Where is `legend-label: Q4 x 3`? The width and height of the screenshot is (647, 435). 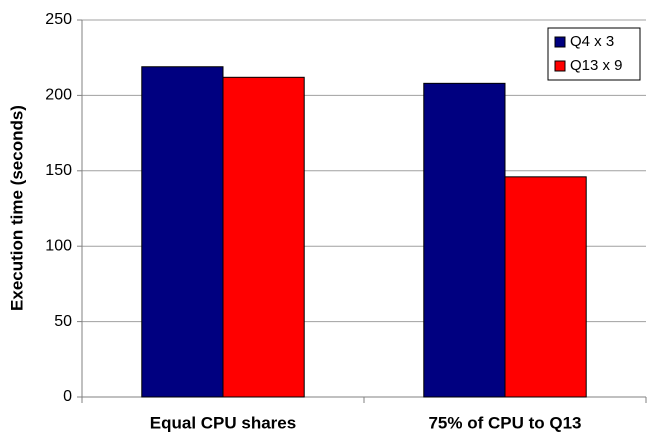 legend-label: Q4 x 3 is located at coordinates (592, 41).